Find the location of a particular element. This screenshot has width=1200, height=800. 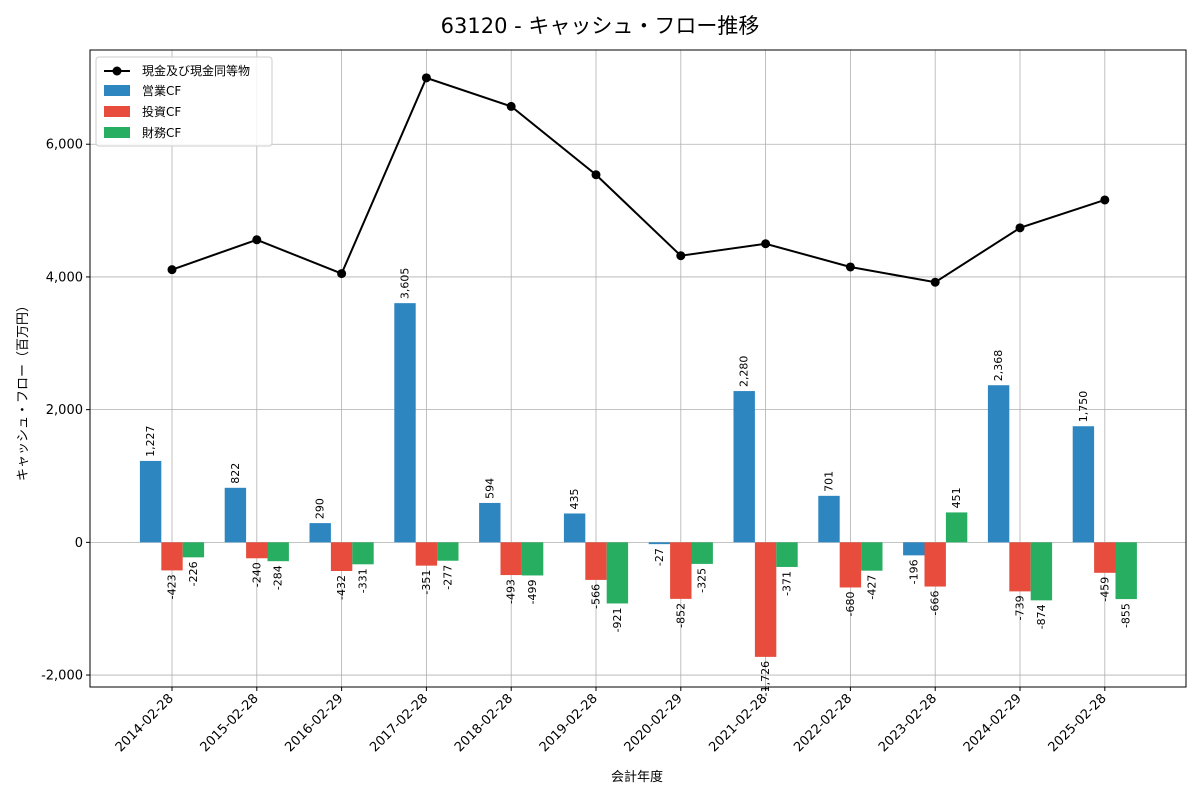

bar-value-label: -459 is located at coordinates (1104, 589).